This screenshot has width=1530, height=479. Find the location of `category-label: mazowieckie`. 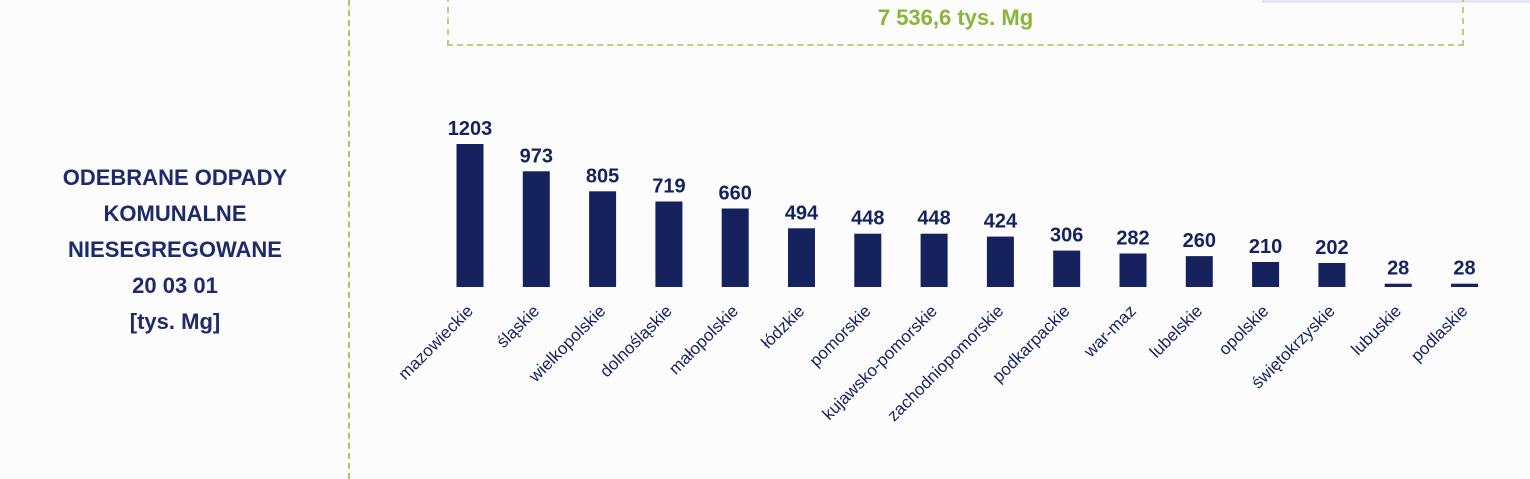

category-label: mazowieckie is located at coordinates (436, 342).